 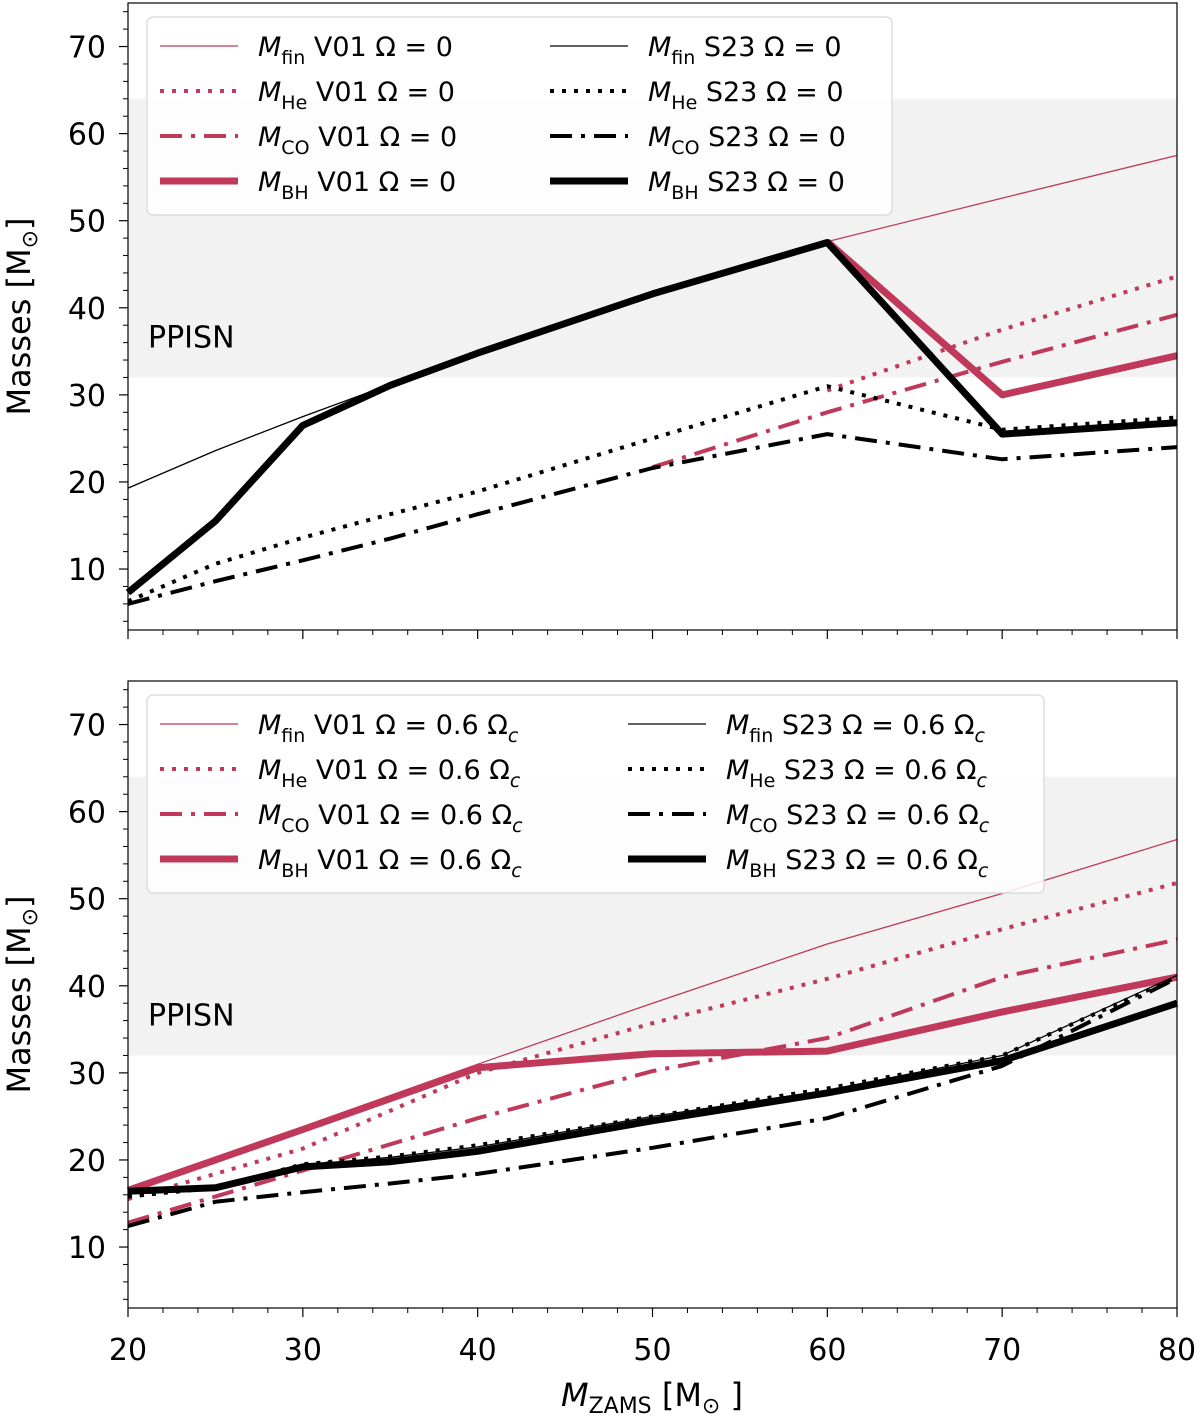 I want to click on legend-label-right-co: MCO S23 Ω = 0, so click(x=747, y=140).